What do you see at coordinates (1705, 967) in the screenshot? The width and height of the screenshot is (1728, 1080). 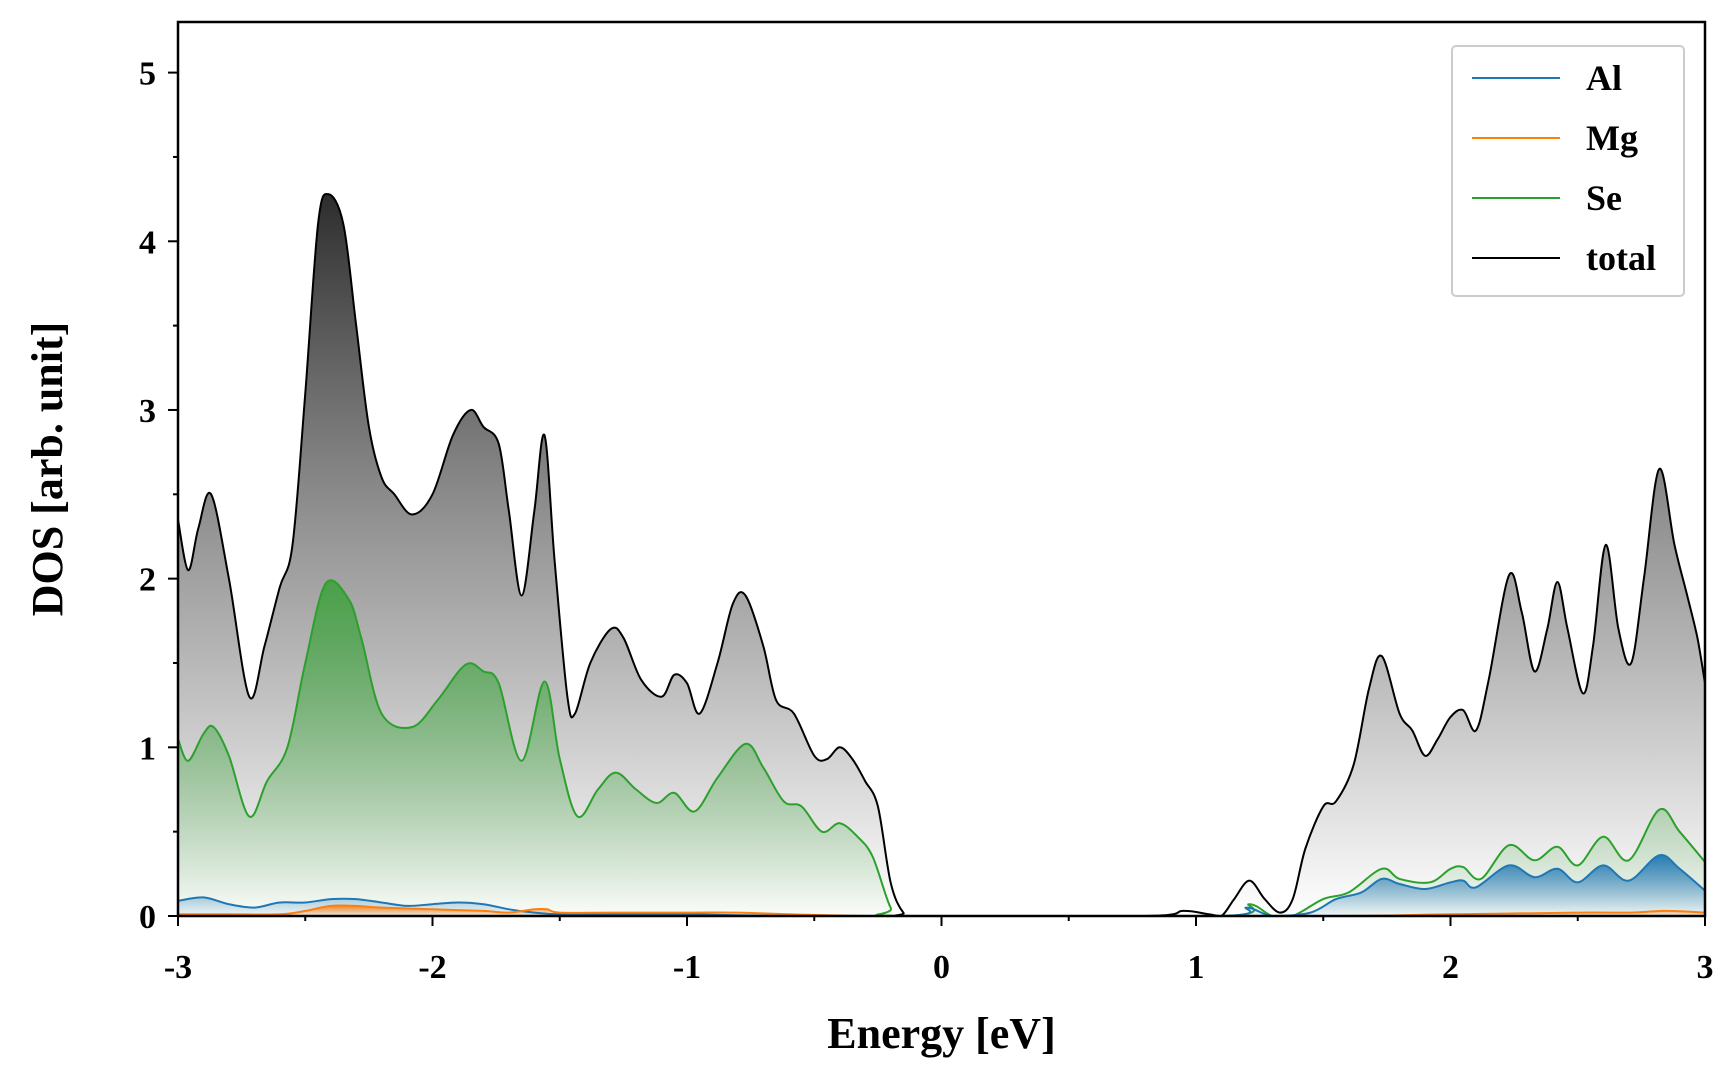 I see `x-tick-label: 3` at bounding box center [1705, 967].